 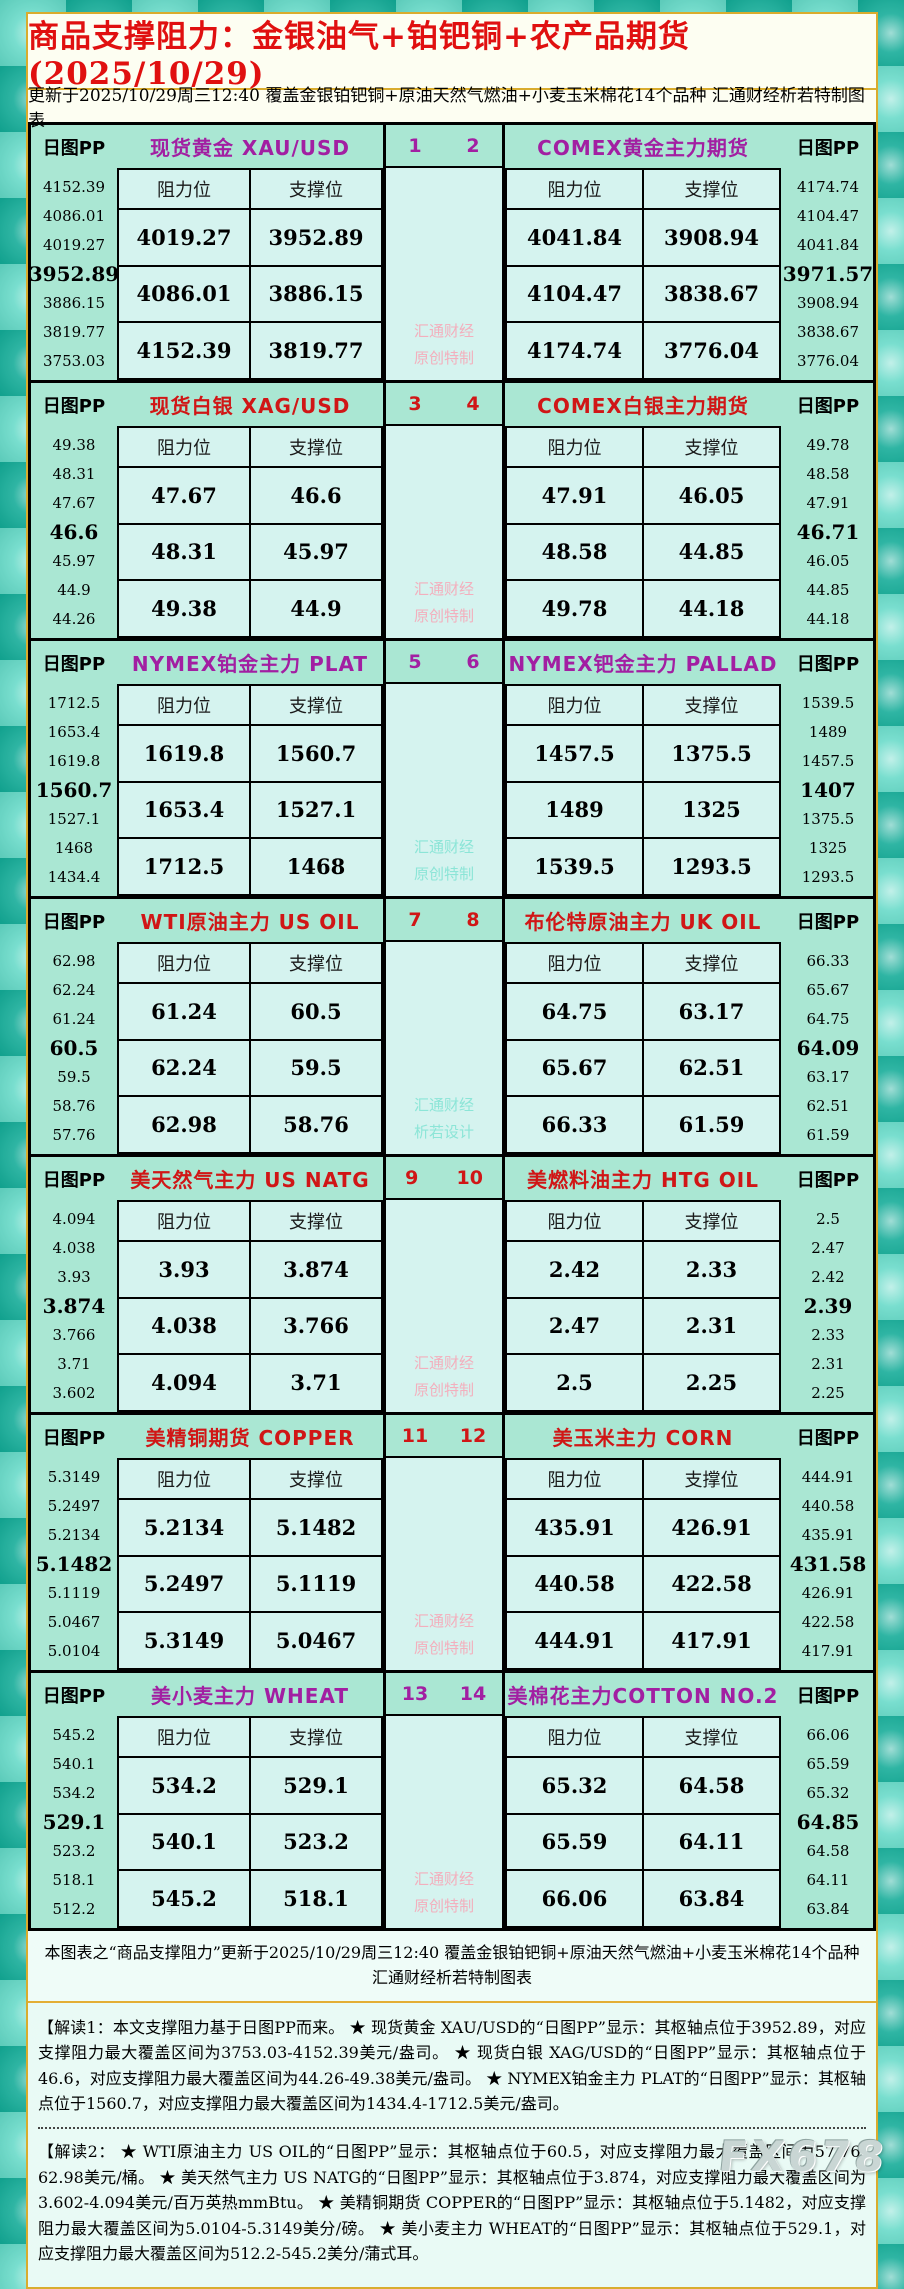 What do you see at coordinates (574, 1842) in the screenshot?
I see `level-cell: 65.59` at bounding box center [574, 1842].